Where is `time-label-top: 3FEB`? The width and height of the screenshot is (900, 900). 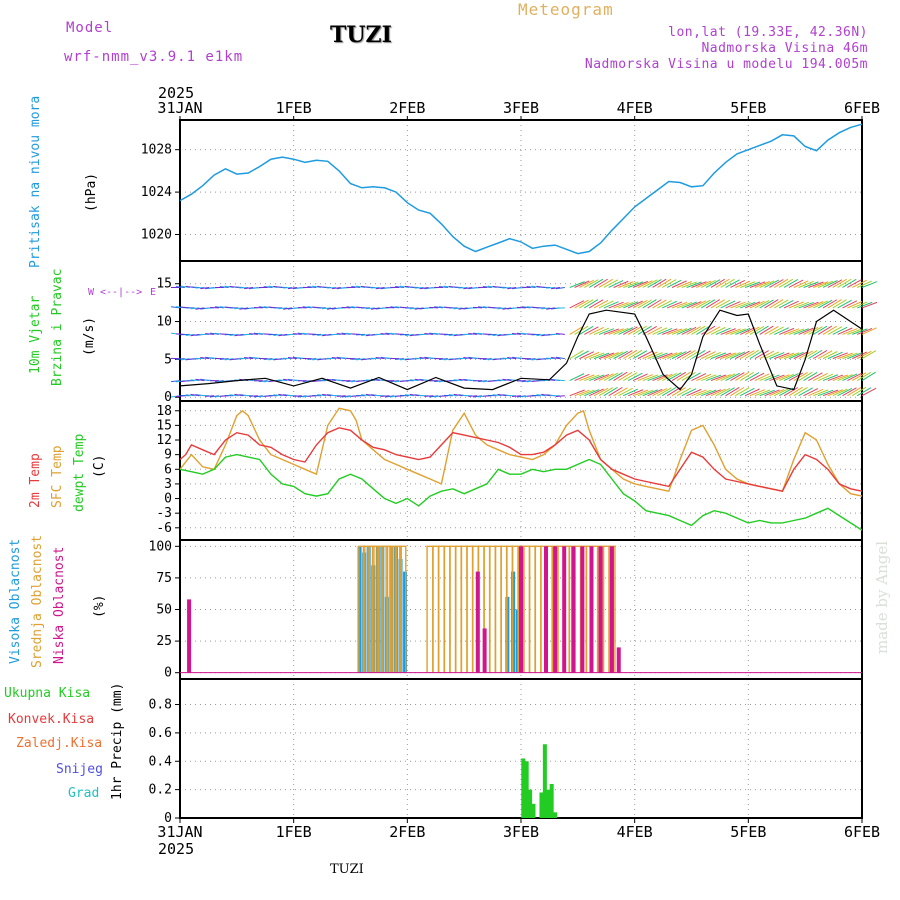
time-label-top: 3FEB is located at coordinates (521, 108).